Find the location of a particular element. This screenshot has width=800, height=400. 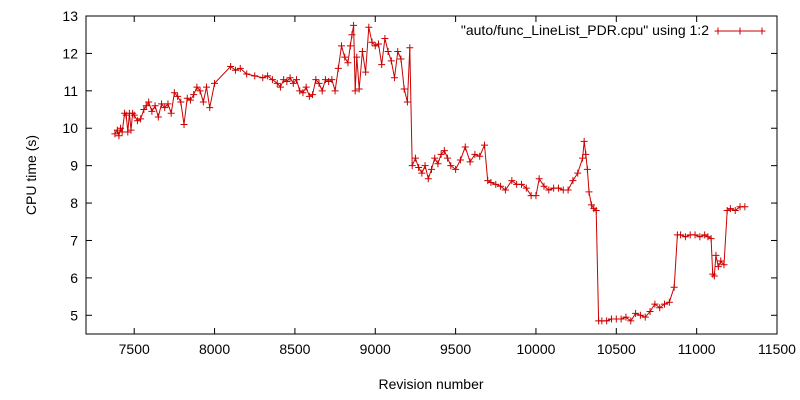

y-tick-label: 9 is located at coordinates (74, 166).